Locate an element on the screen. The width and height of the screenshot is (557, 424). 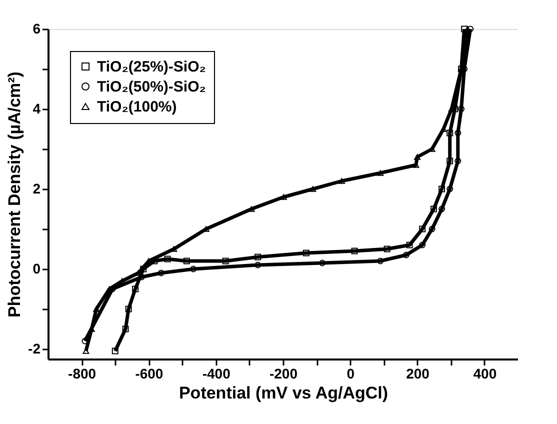
legend-label: TiO₂(50%)-SiO₂ is located at coordinates (151, 87).